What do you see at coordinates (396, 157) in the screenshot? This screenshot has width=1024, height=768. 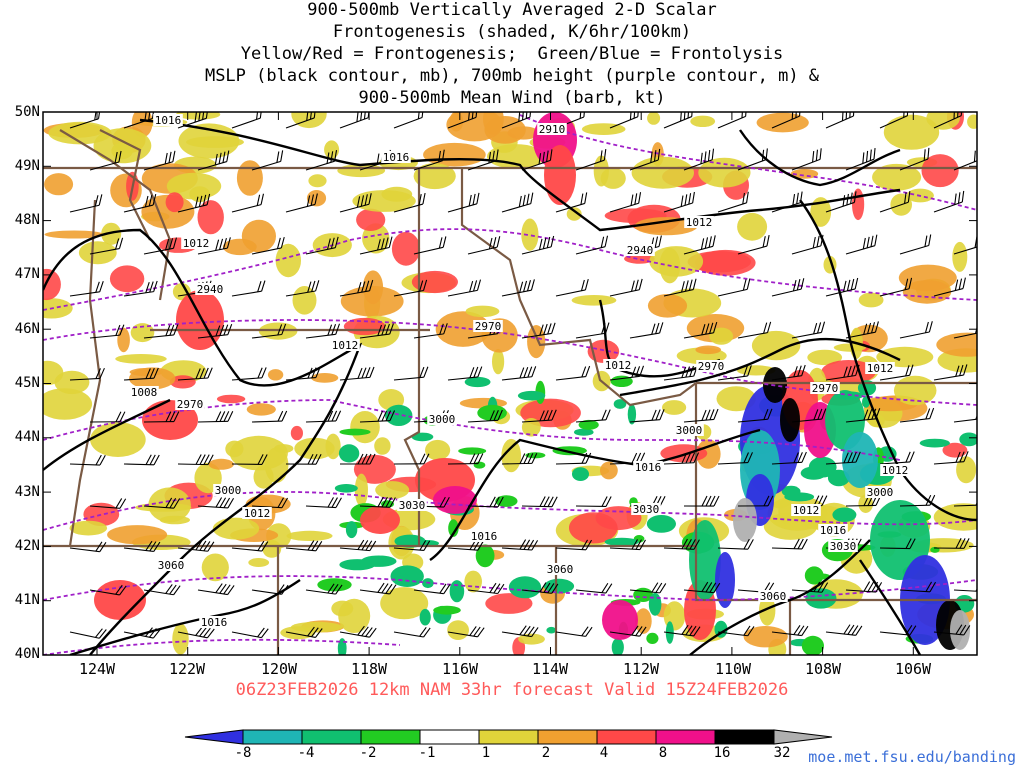 I see `contour-label: 1016` at bounding box center [396, 157].